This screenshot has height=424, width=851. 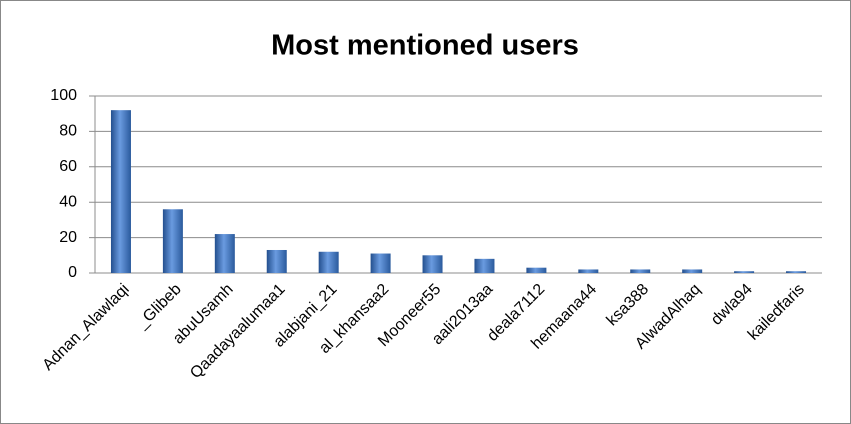 I want to click on y-tick-label: 80, so click(x=68, y=131).